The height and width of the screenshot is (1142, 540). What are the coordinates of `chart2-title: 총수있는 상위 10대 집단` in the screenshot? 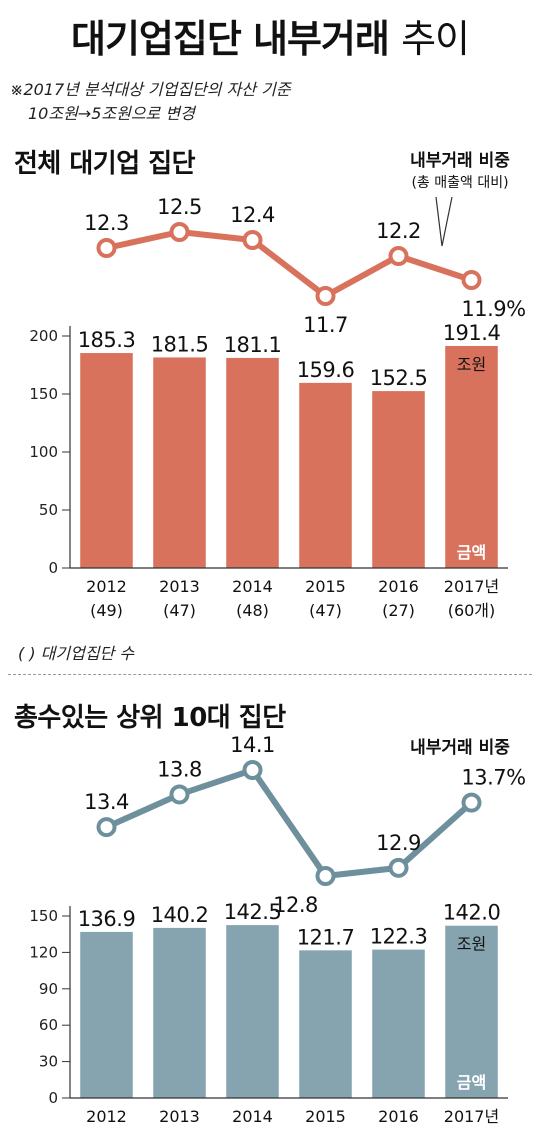 It's located at (150, 718).